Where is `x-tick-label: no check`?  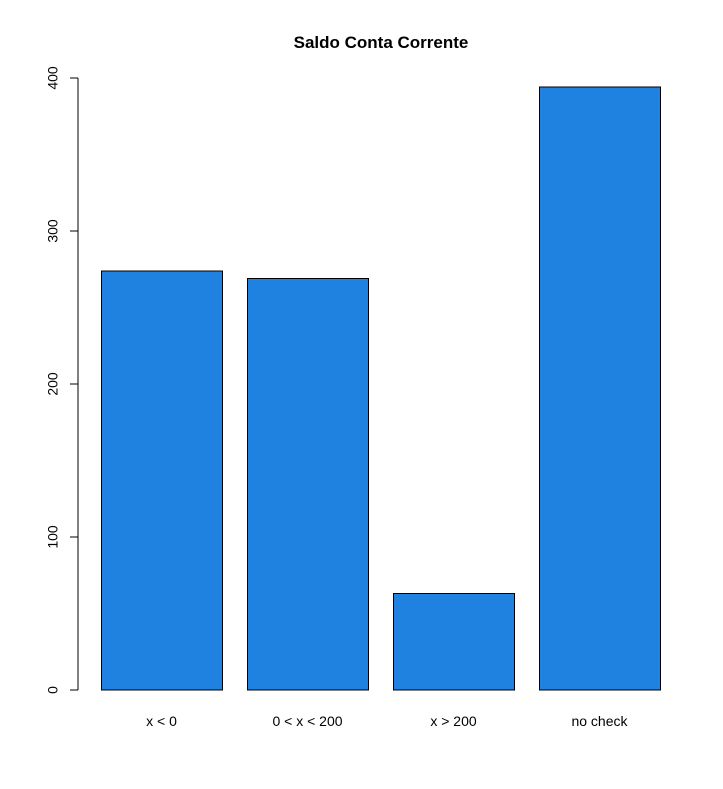
x-tick-label: no check is located at coordinates (599, 721).